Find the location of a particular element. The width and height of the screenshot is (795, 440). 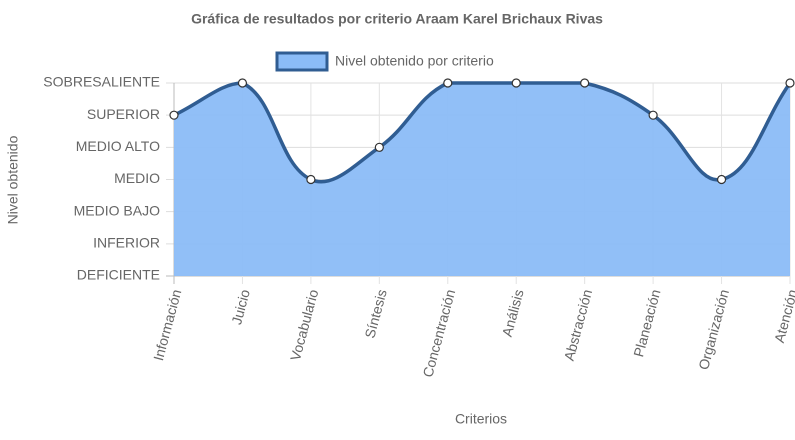

x-tick-label: Síntesis is located at coordinates (375, 314).